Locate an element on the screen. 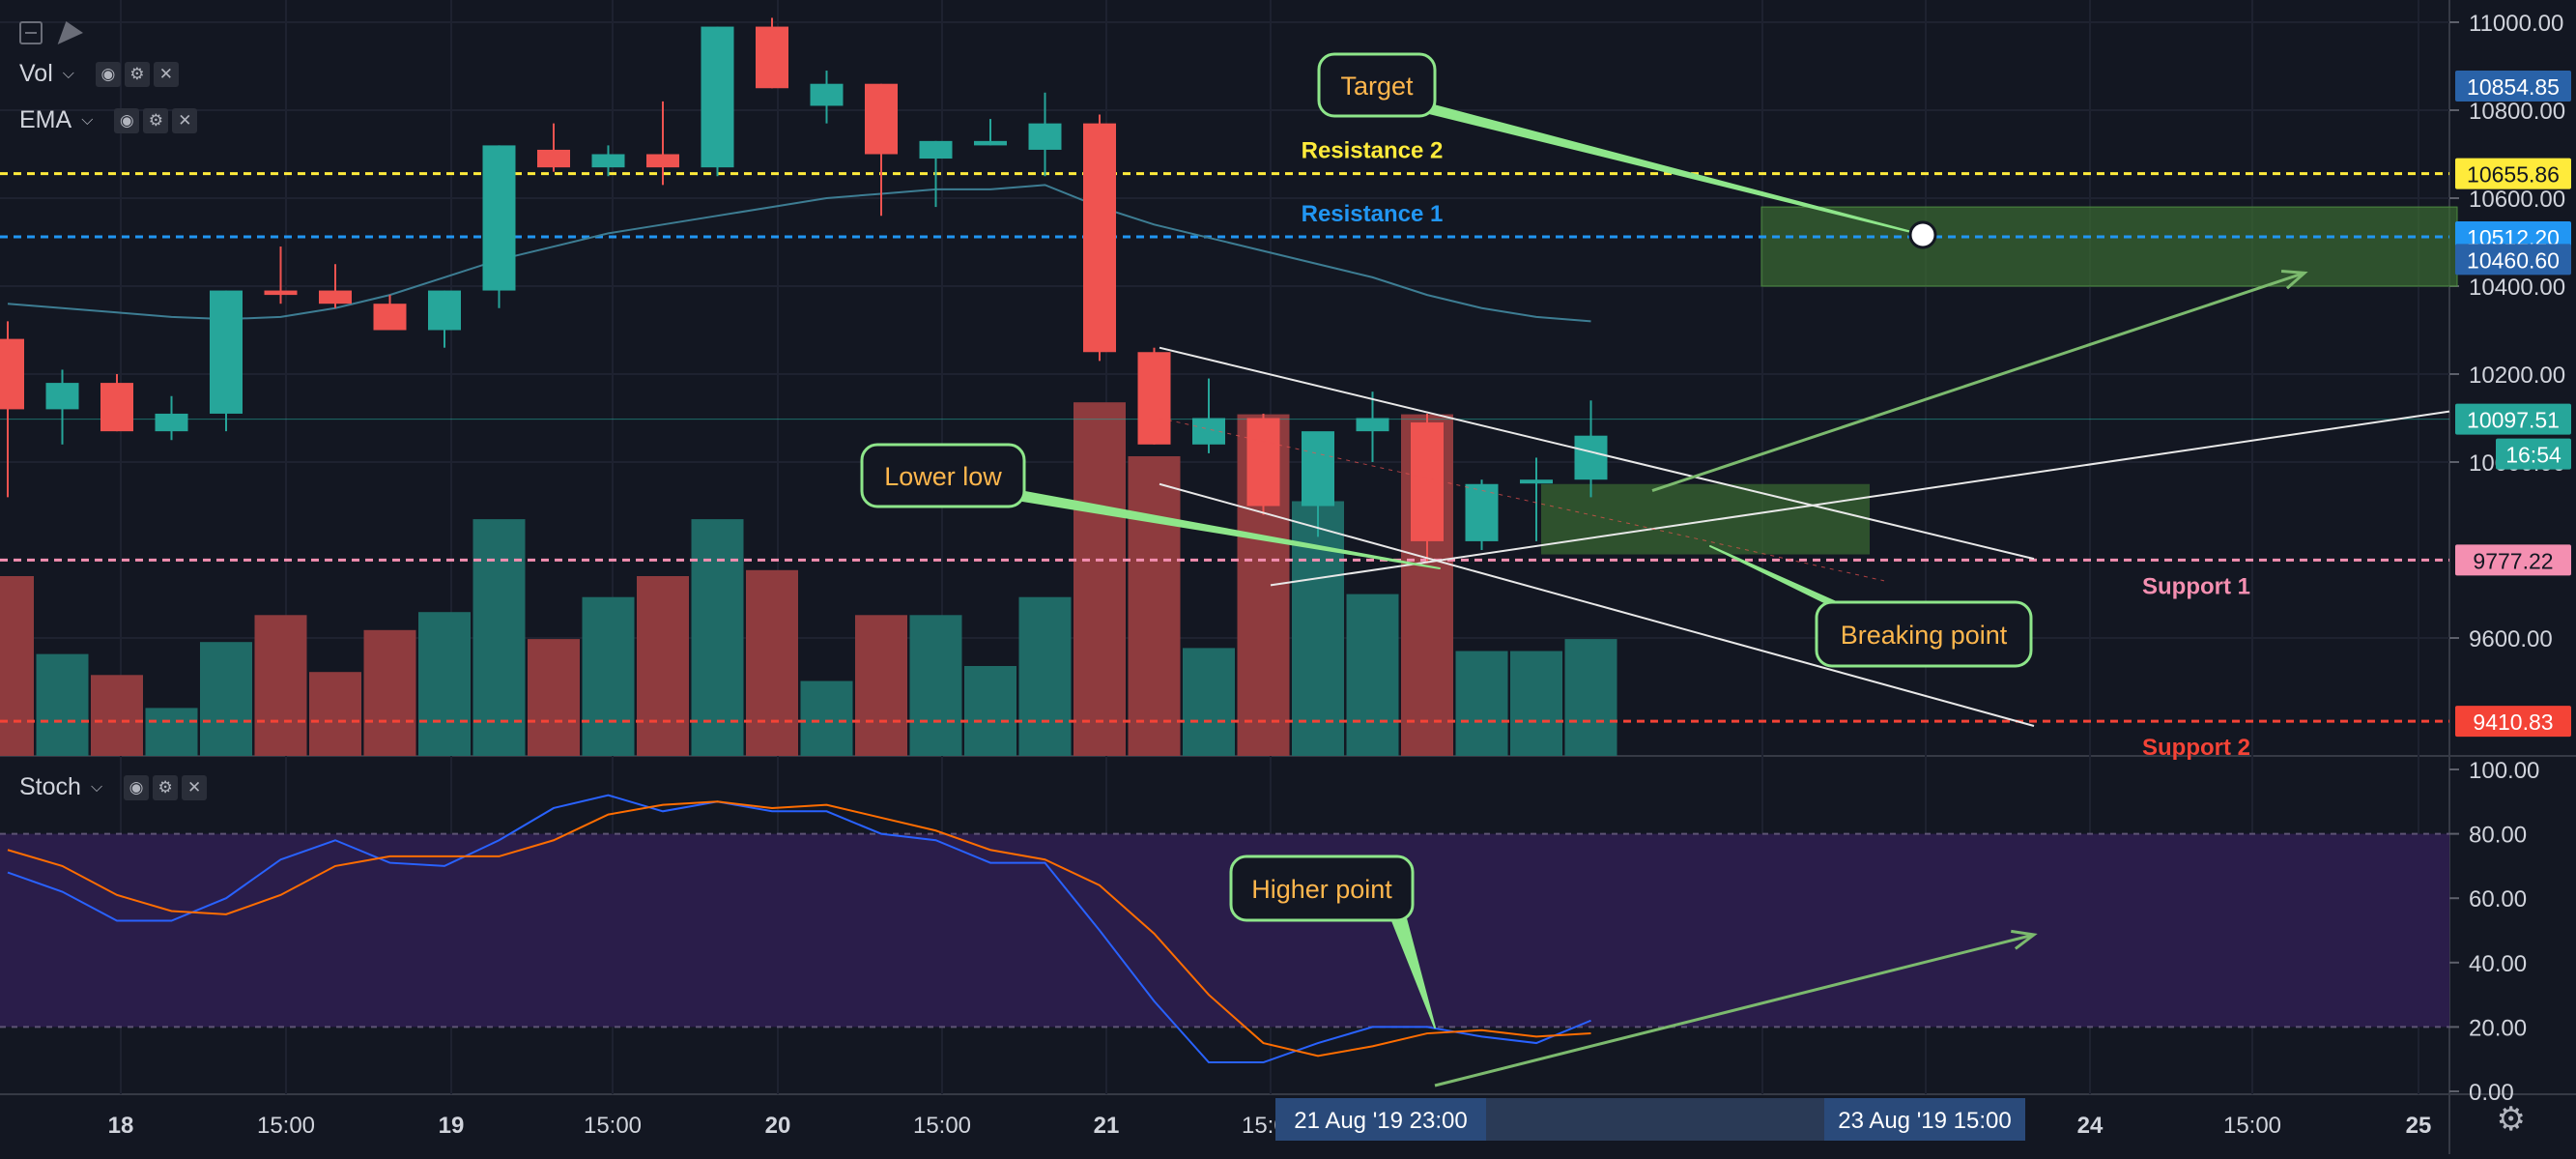 The image size is (2576, 1159). channel-lower-line is located at coordinates (1597, 604).